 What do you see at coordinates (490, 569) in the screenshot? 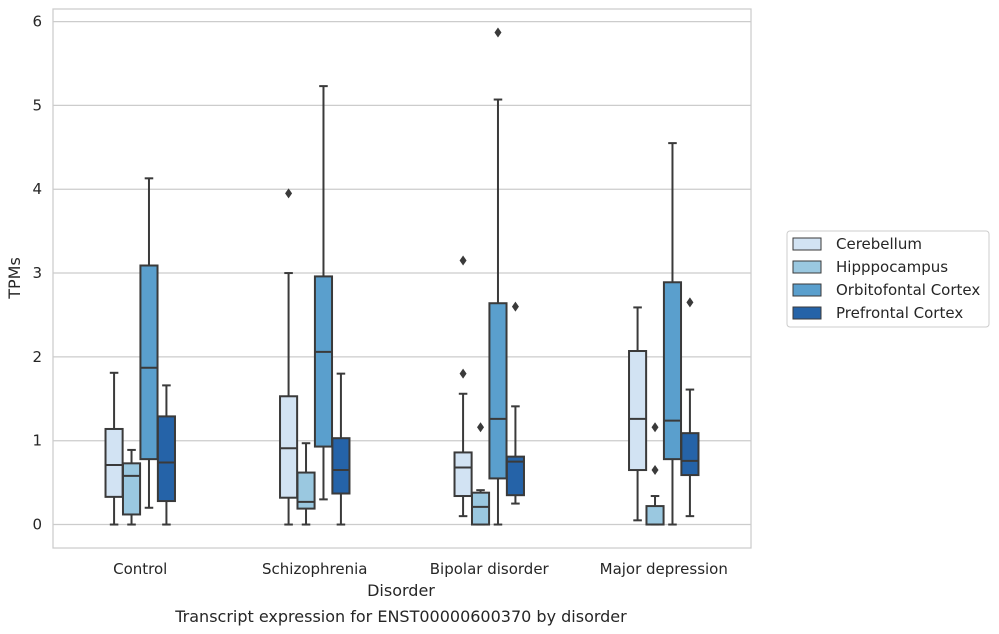
I see `x-tick-label: Bipolar disorder` at bounding box center [490, 569].